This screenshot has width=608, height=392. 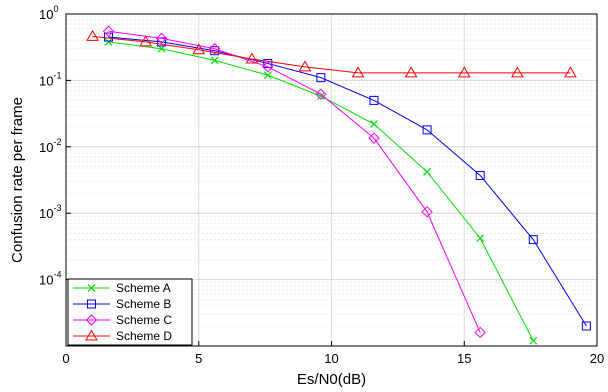 What do you see at coordinates (50, 146) in the screenshot?
I see `y-tick-label: 10⁻²` at bounding box center [50, 146].